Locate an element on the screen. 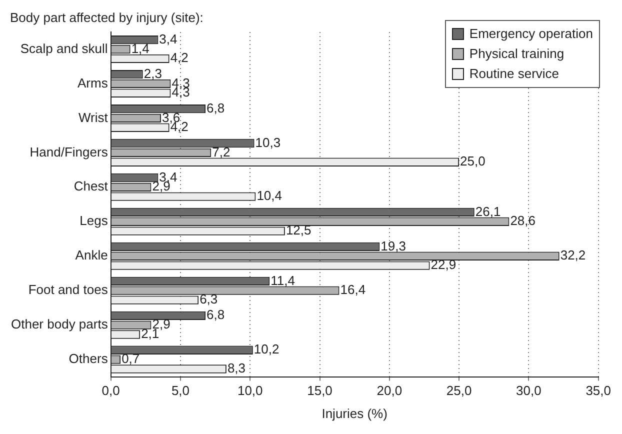 This screenshot has width=622, height=434. data-label: 16,4 is located at coordinates (353, 290).